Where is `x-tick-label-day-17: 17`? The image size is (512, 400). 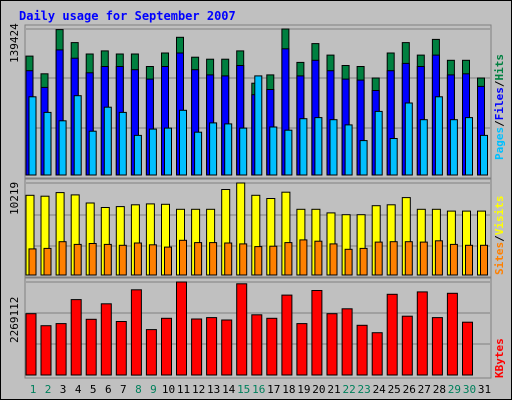
x-tick-label-day-17: 17 is located at coordinates (273, 389).